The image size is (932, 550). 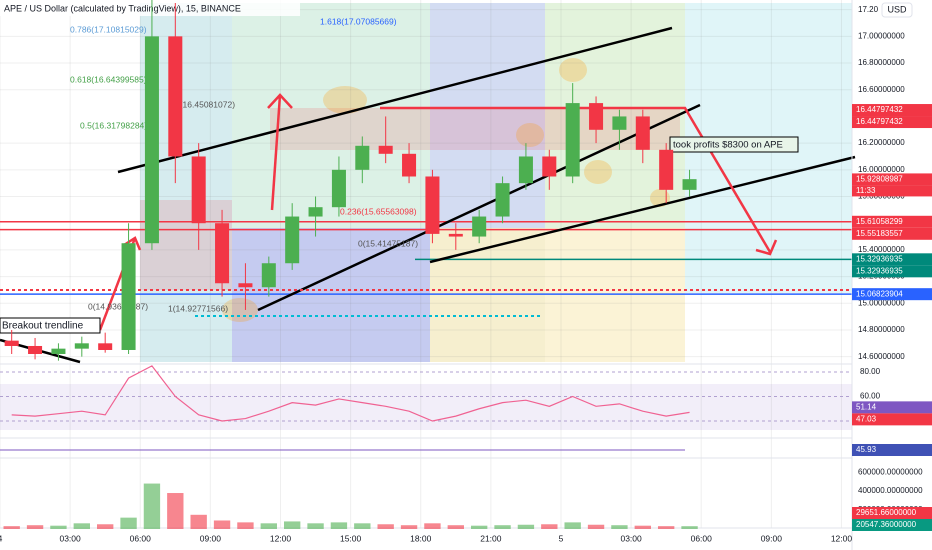 What do you see at coordinates (642, 209) in the screenshot?
I see `trendline` at bounding box center [642, 209].